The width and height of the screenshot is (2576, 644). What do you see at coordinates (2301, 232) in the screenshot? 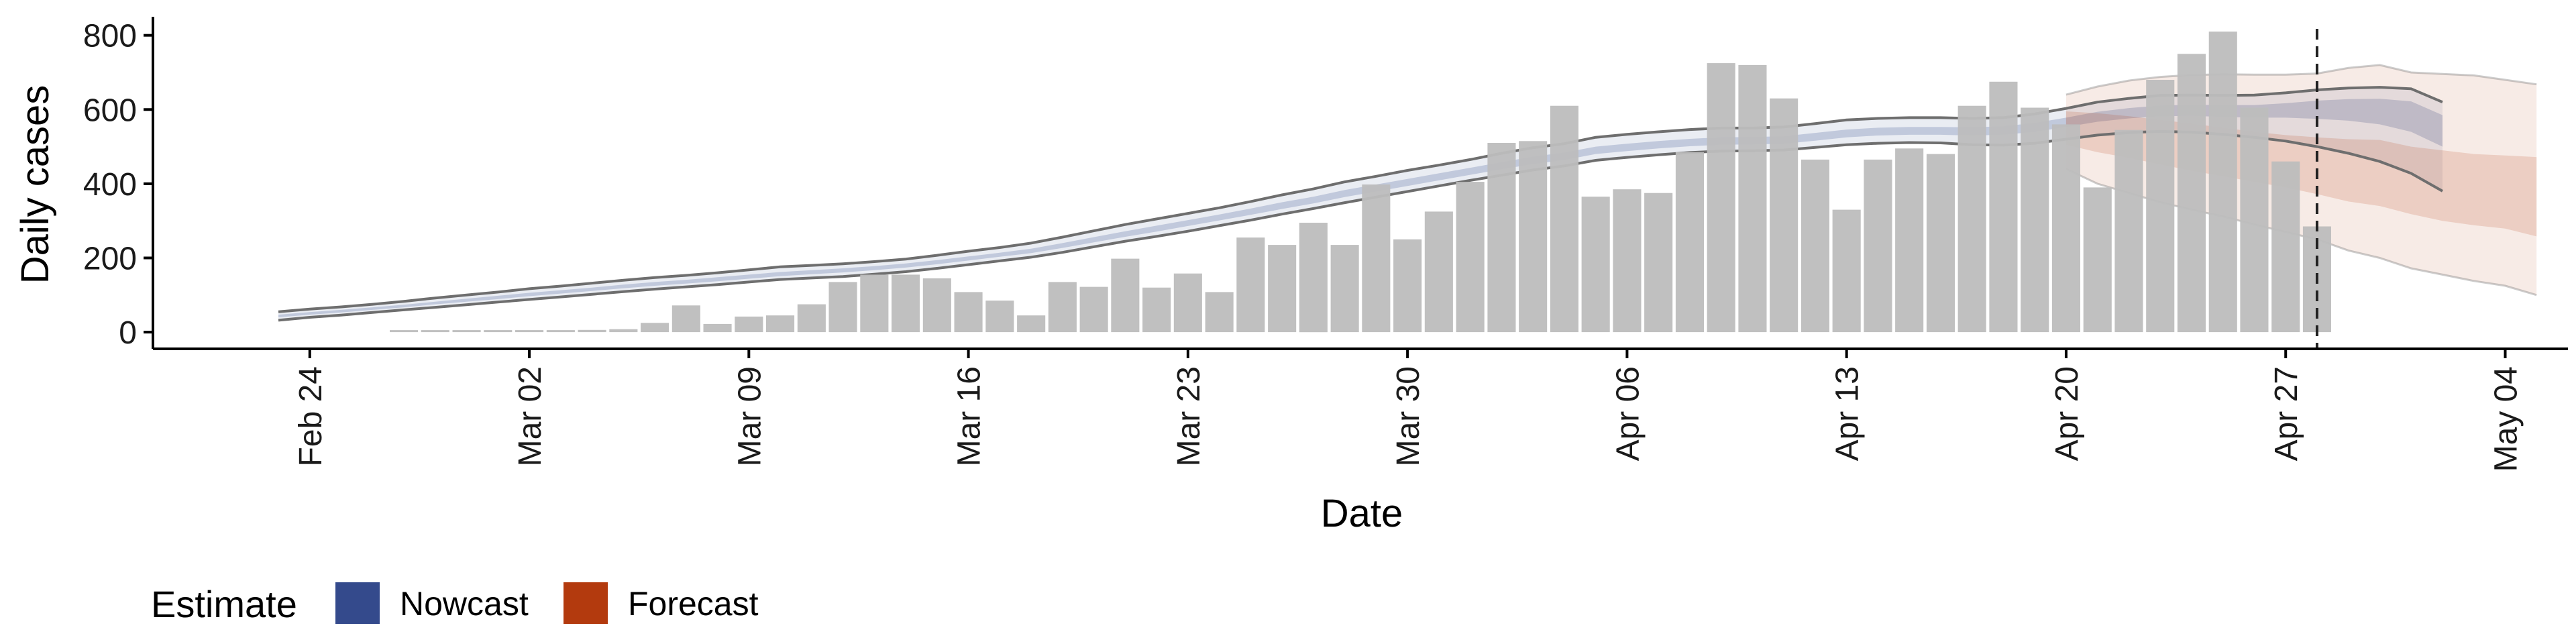
I see `forecast-lower-line` at bounding box center [2301, 232].